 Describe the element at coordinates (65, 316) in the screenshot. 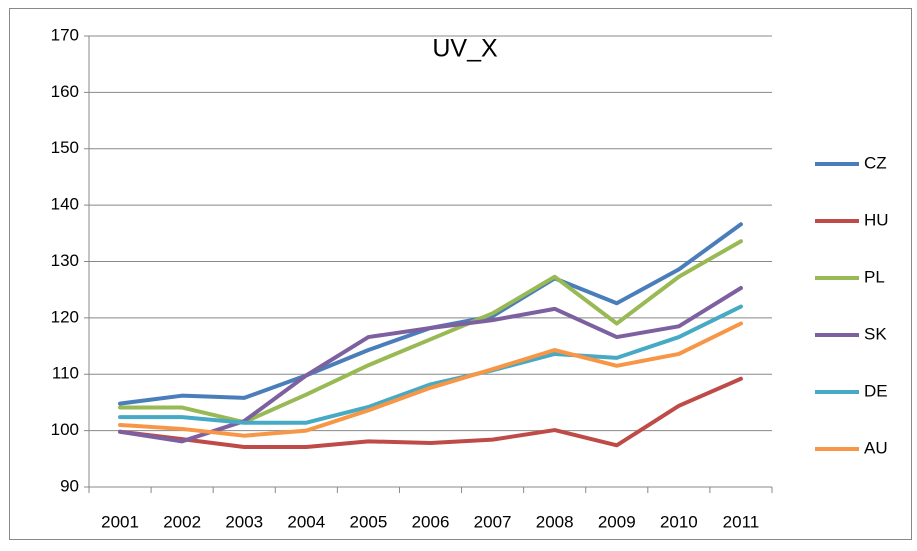

I see `y-tick-label: 120` at that location.